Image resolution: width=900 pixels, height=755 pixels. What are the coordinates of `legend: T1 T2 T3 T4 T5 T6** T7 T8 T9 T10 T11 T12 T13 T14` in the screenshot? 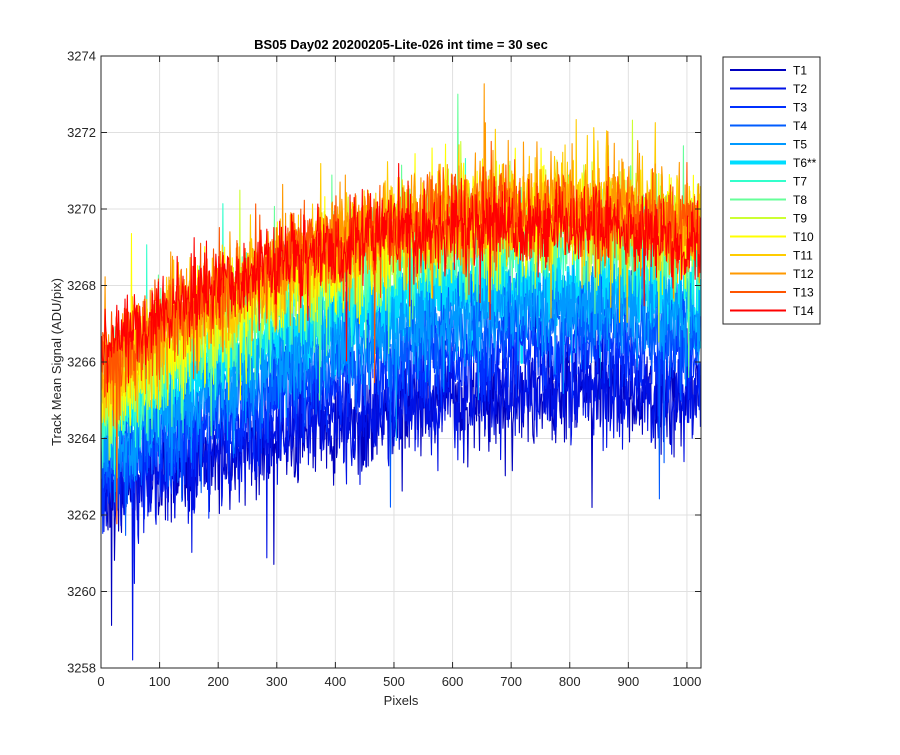 It's located at (771, 190).